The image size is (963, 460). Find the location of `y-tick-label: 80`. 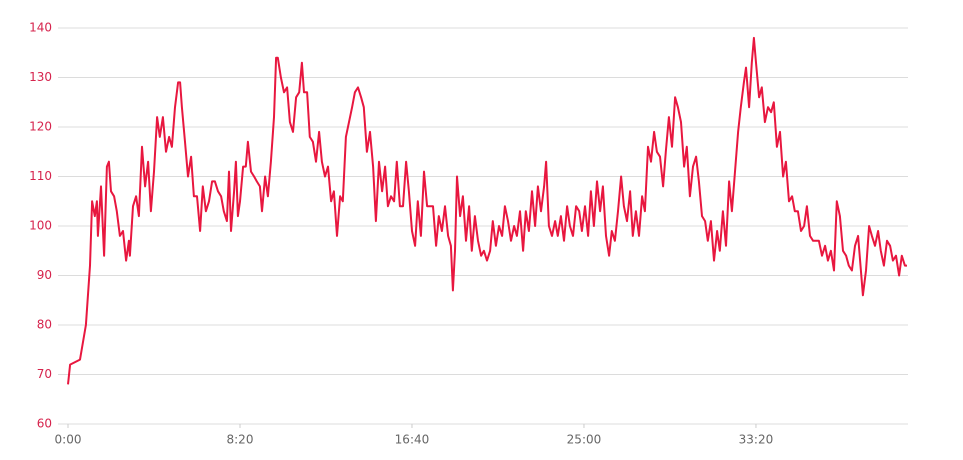

y-tick-label: 80 is located at coordinates (44, 325).